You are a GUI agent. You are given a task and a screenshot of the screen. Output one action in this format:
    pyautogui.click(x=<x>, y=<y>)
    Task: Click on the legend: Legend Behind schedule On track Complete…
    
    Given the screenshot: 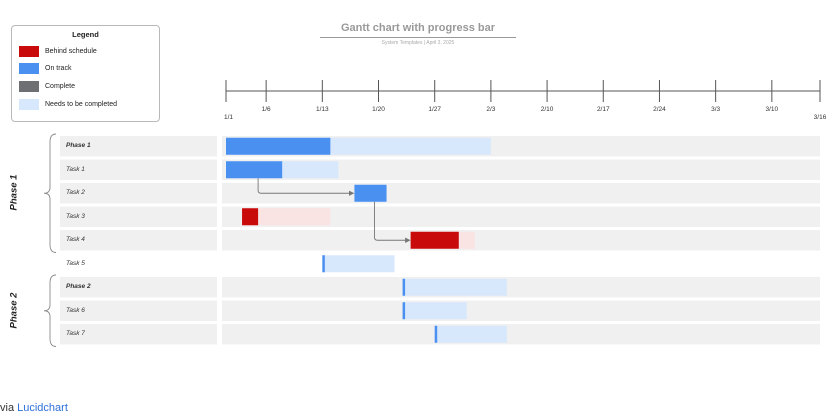 What is the action you would take?
    pyautogui.click(x=85, y=73)
    